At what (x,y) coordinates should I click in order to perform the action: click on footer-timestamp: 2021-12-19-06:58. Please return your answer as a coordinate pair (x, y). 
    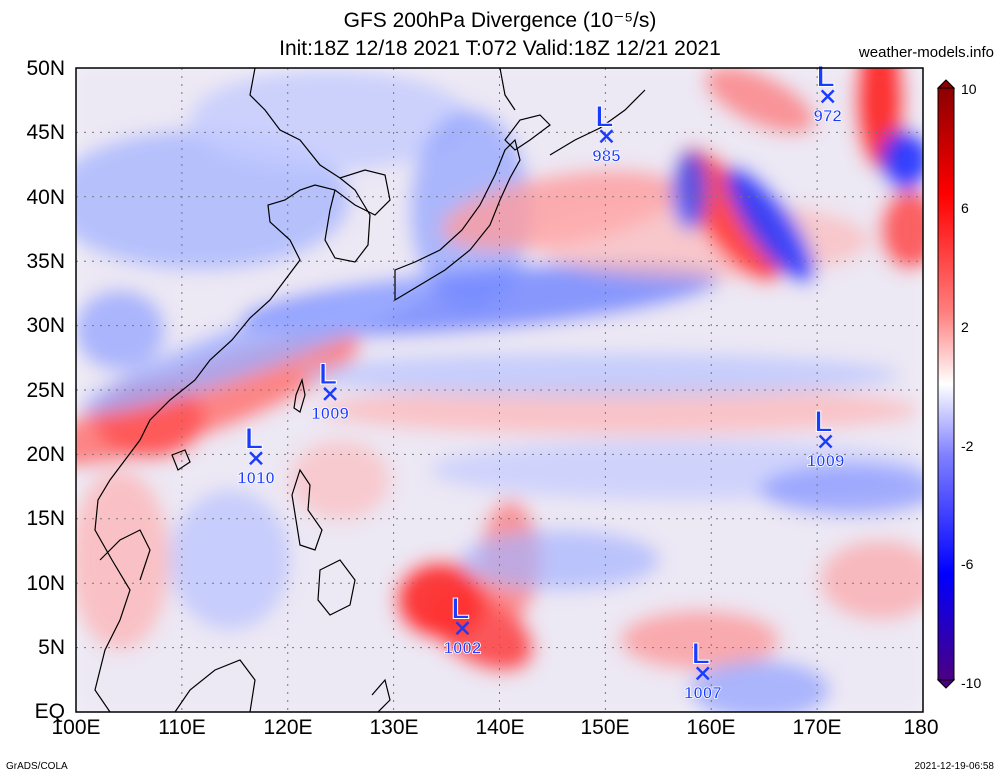
    Looking at the image, I should click on (954, 766).